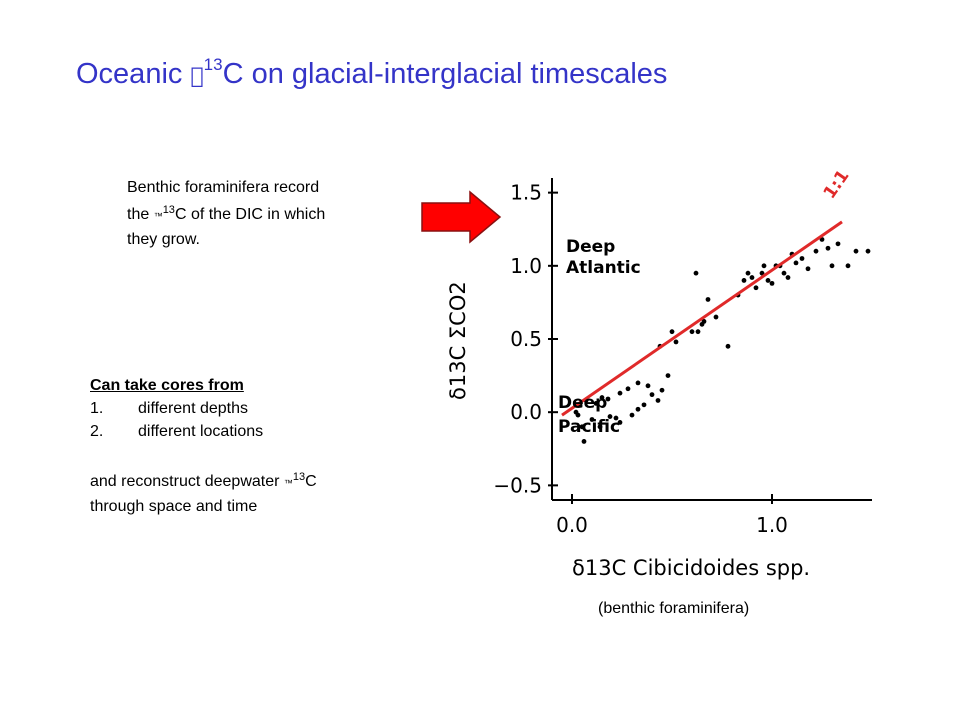  Describe the element at coordinates (526, 266) in the screenshot. I see `y-tick-label: 1.0` at that location.